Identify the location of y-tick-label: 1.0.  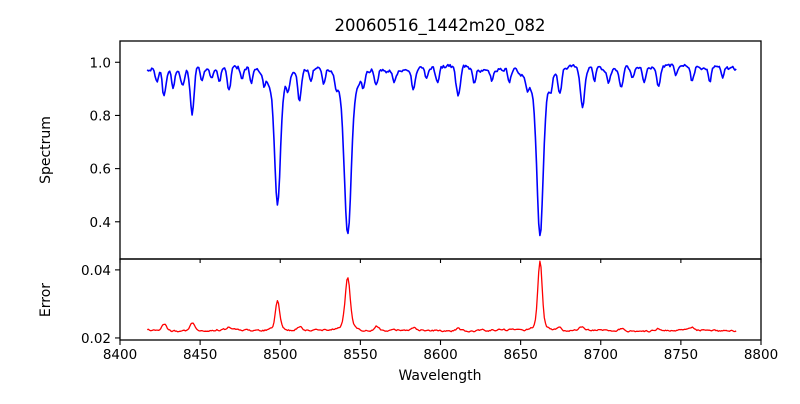
(100, 63).